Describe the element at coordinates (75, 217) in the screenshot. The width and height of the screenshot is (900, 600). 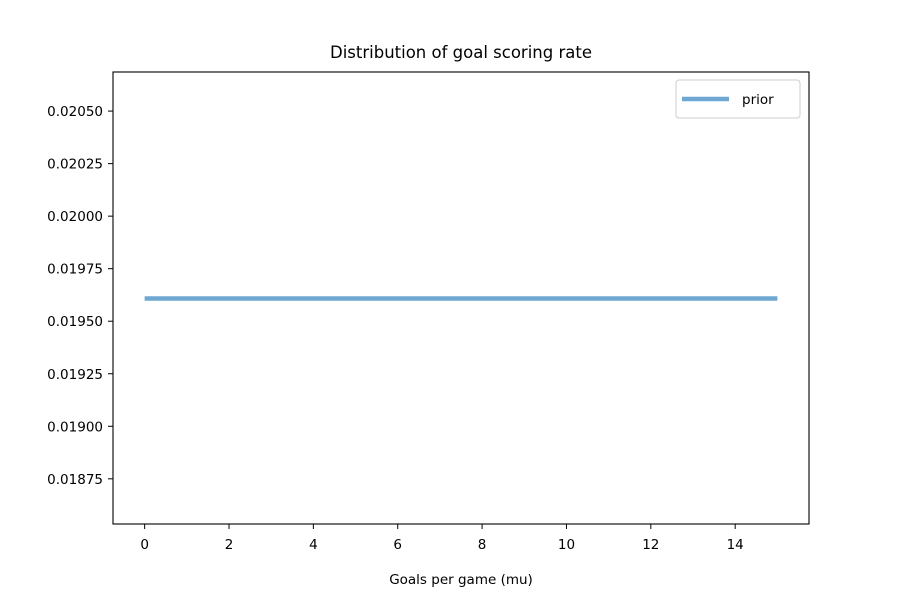
I see `y-tick-label: 0.02000` at that location.